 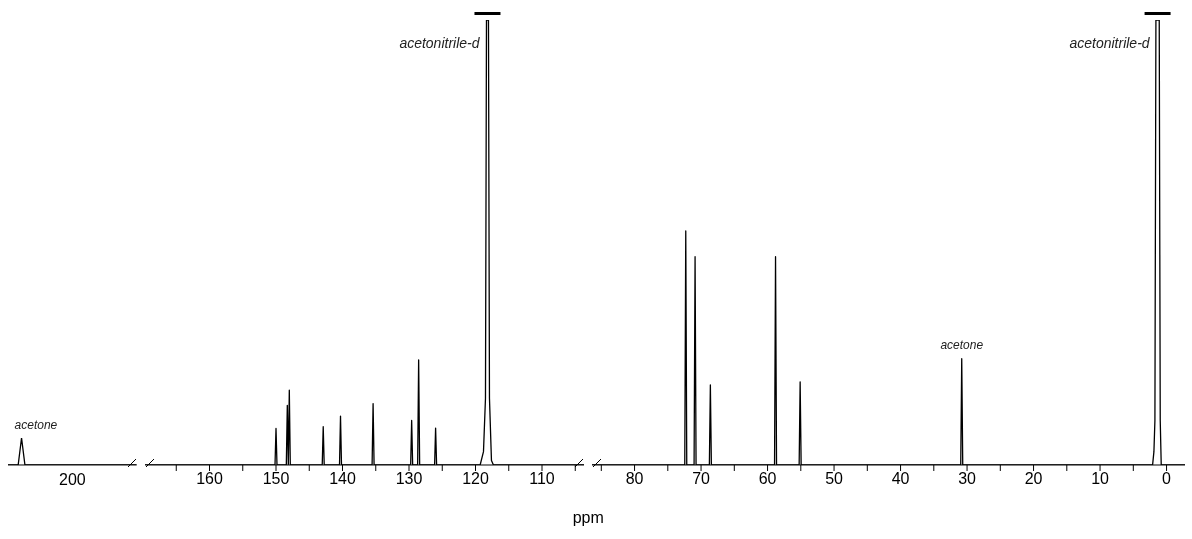 I want to click on annotation: acetone, so click(x=962, y=344).